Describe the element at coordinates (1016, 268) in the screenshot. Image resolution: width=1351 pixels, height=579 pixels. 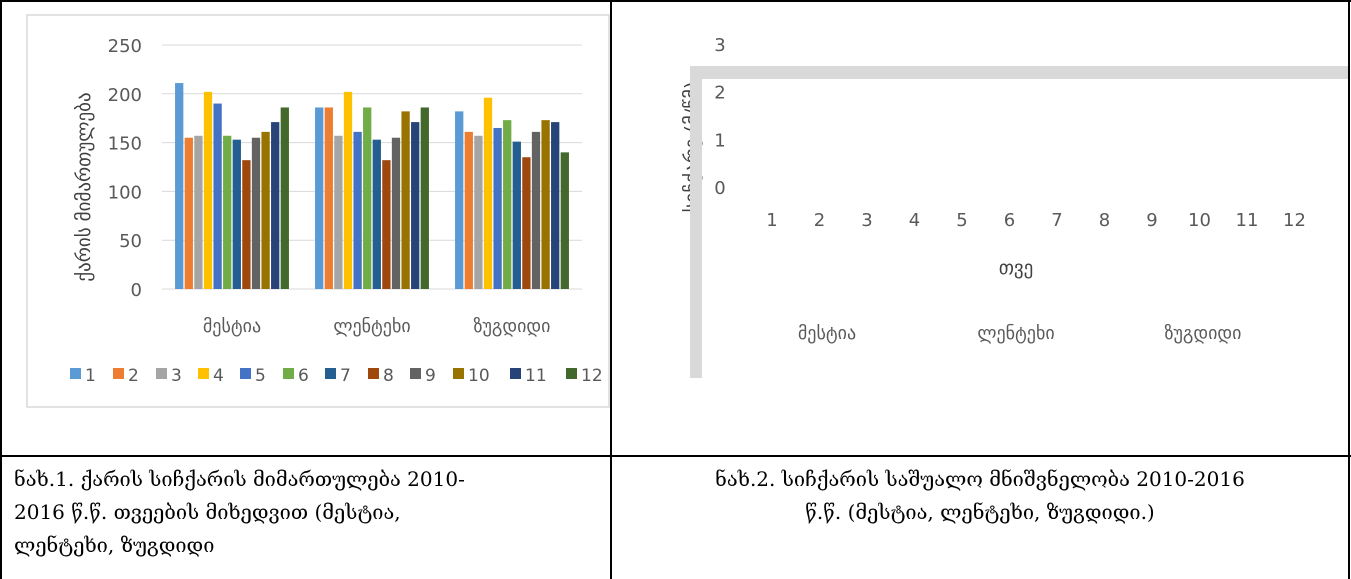
I see `chart-2-xlabel: თვე` at that location.